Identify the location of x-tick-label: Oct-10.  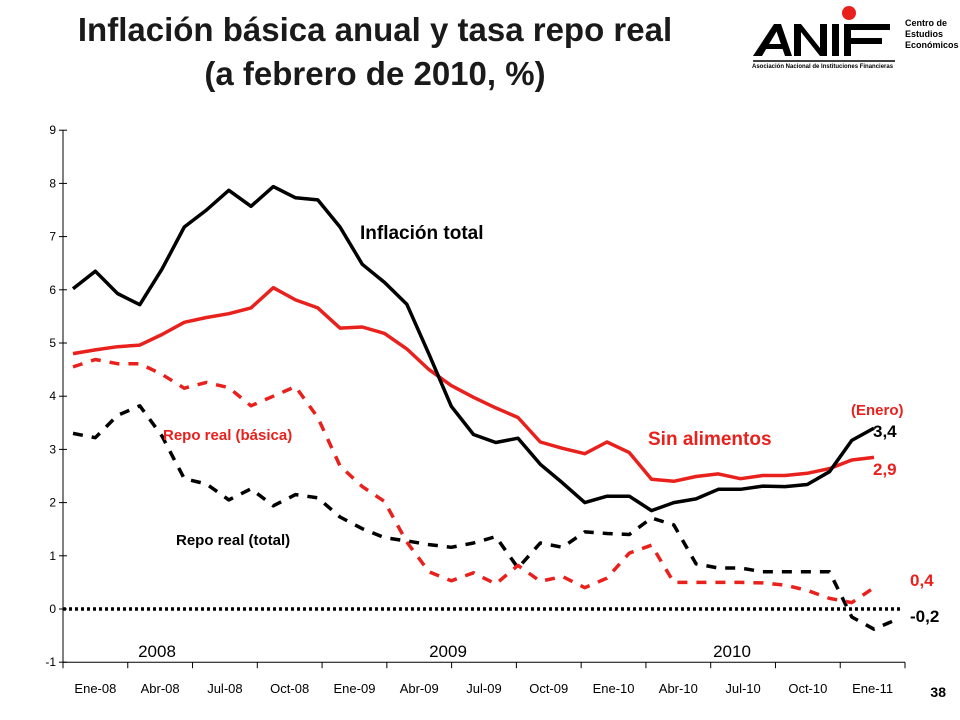
(807, 688).